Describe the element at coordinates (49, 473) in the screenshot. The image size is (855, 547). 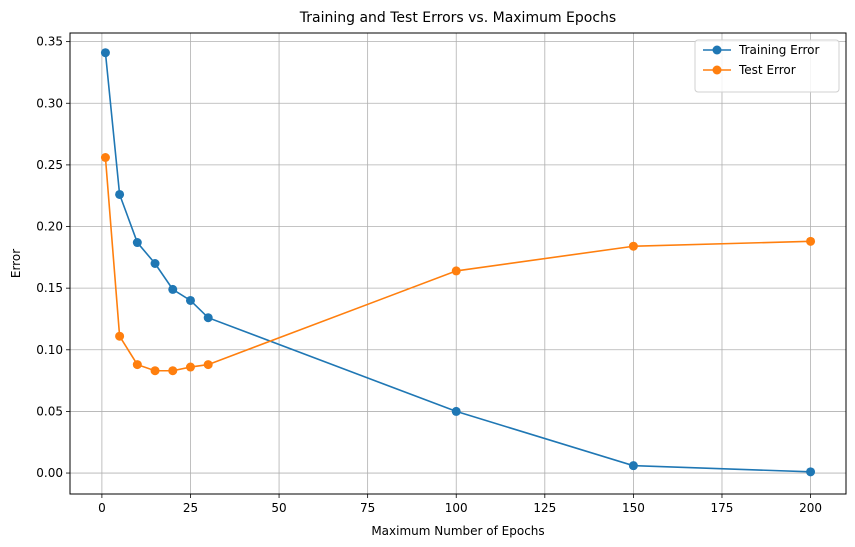
I see `y-tick-label: 0.00` at that location.